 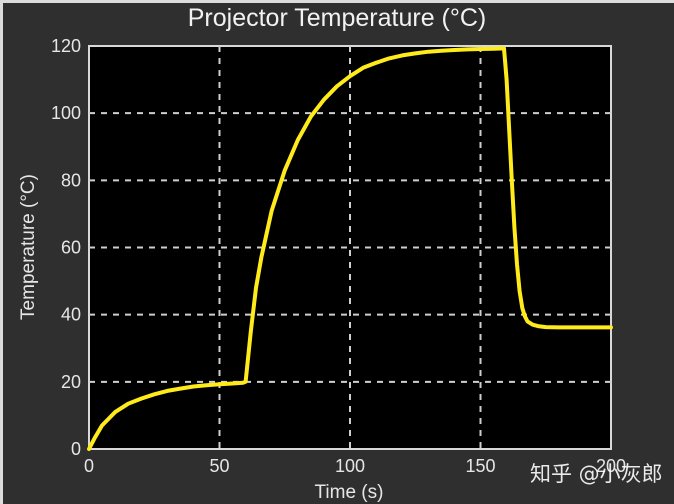 What do you see at coordinates (337, 18) in the screenshot?
I see `chart-title: Projector Temperature (°C)` at bounding box center [337, 18].